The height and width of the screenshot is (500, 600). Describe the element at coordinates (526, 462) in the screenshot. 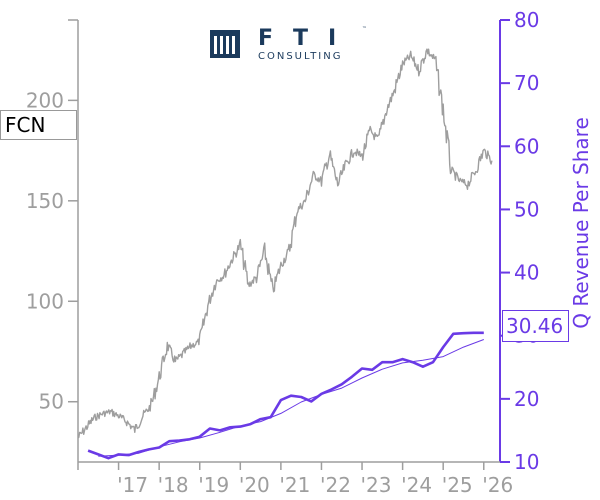

I see `y-right-tick-label: 10` at that location.